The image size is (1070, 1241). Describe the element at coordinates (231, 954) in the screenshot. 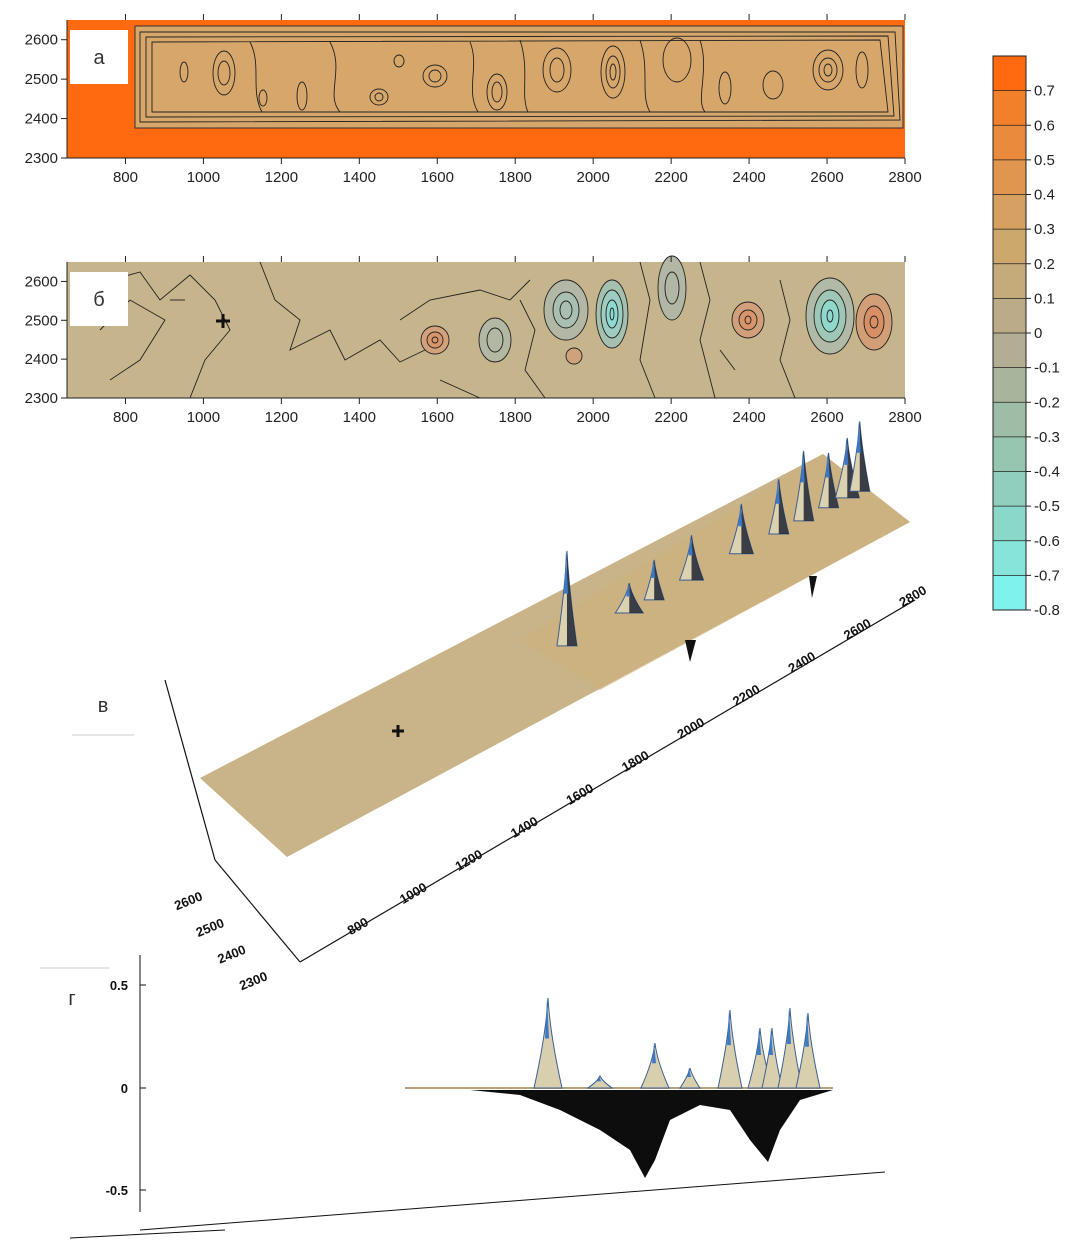

I see `surface-y-tick-label: 2400` at that location.